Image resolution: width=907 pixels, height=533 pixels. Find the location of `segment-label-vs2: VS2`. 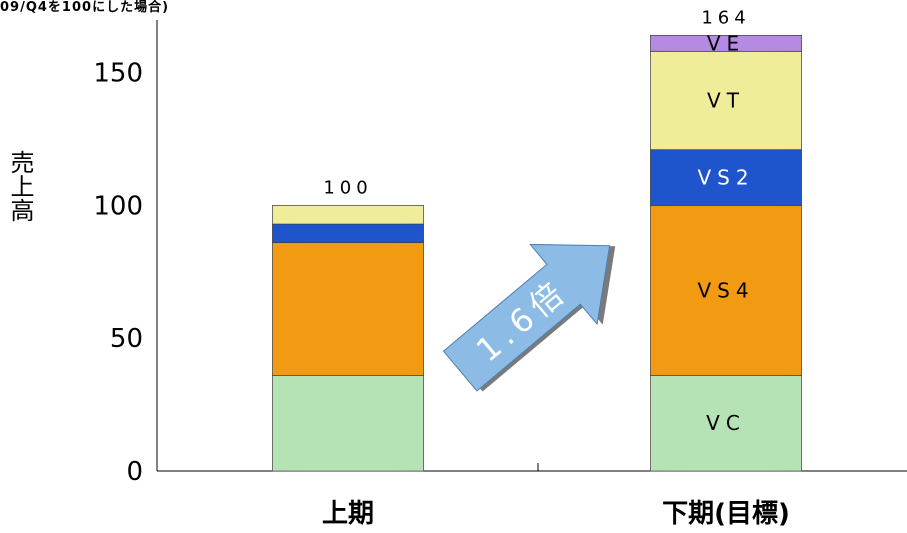

segment-label-vs2: VS2 is located at coordinates (725, 178).